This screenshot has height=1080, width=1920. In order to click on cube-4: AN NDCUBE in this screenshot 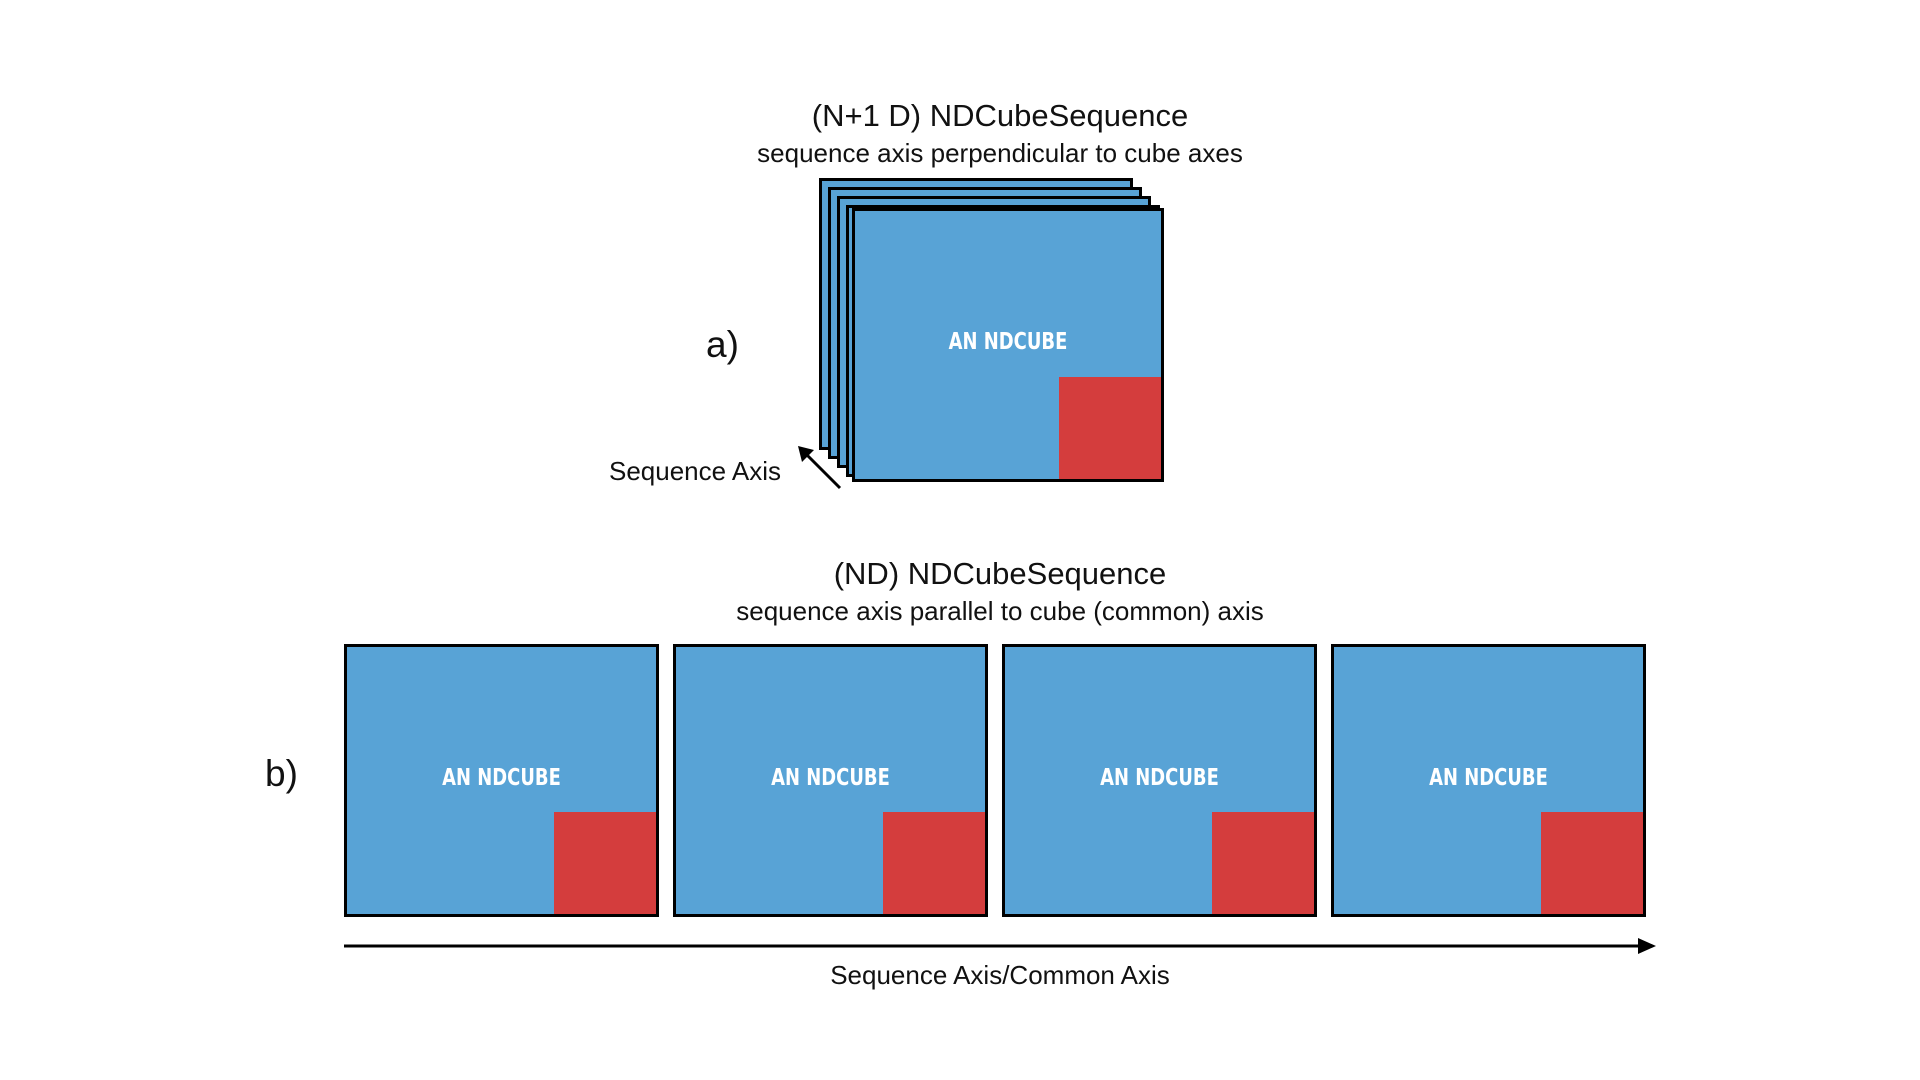, I will do `click(1488, 780)`.